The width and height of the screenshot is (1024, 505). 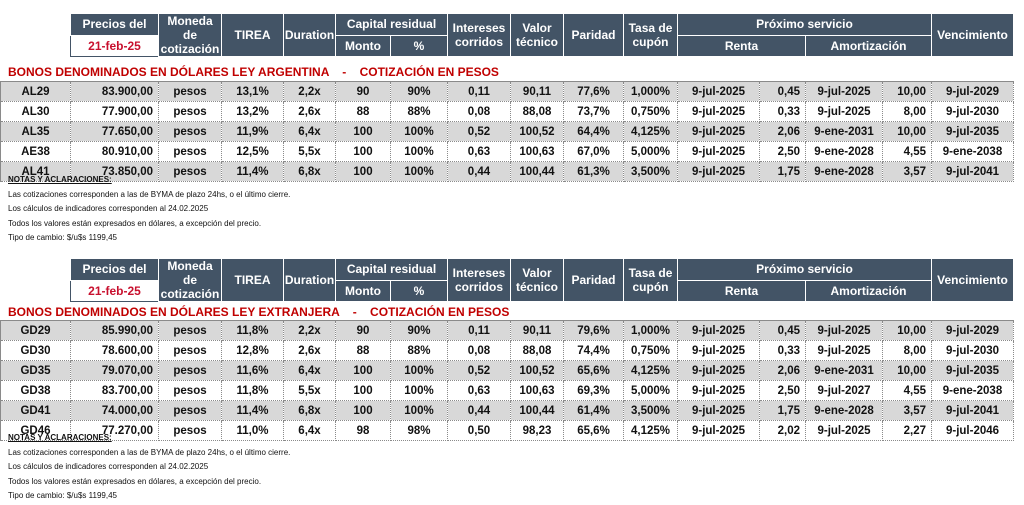 What do you see at coordinates (593, 280) in the screenshot?
I see `paridad-header: Paridad` at bounding box center [593, 280].